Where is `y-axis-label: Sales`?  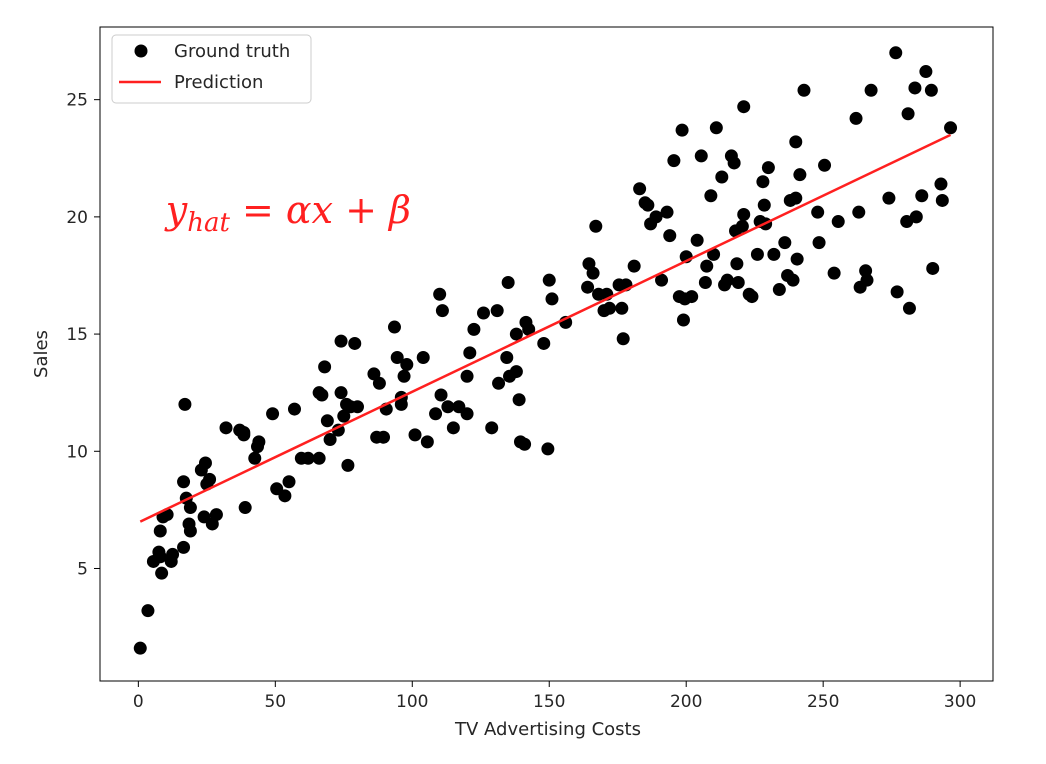 y-axis-label: Sales is located at coordinates (41, 354).